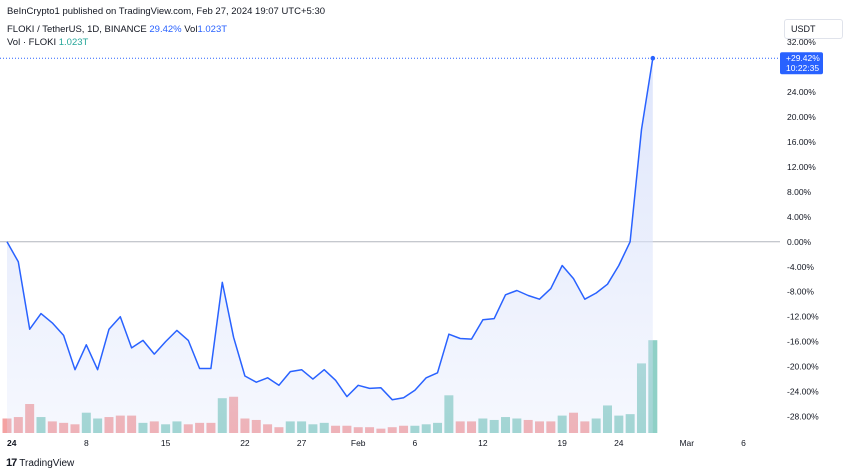 The width and height of the screenshot is (850, 474). I want to click on y-tick-label: -8.00%, so click(800, 292).